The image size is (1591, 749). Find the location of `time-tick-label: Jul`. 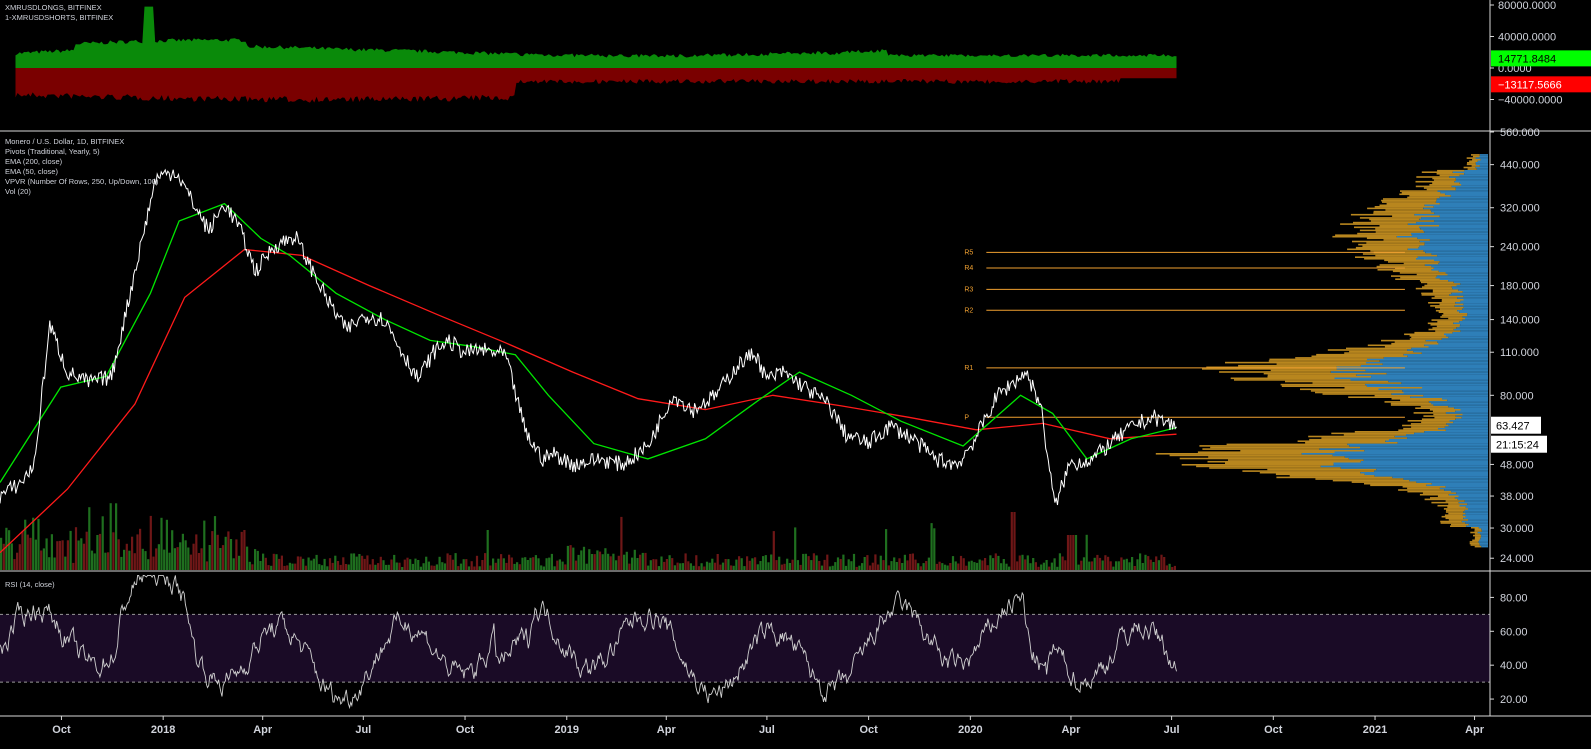

time-tick-label: Jul is located at coordinates (1172, 730).